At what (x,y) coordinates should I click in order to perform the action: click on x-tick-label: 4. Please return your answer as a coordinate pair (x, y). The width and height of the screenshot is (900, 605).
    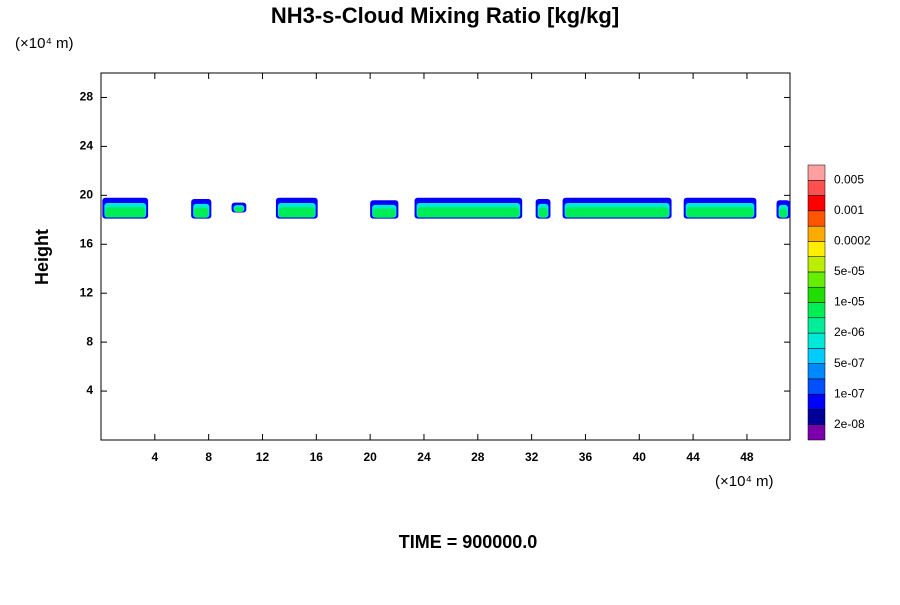
    Looking at the image, I should click on (154, 457).